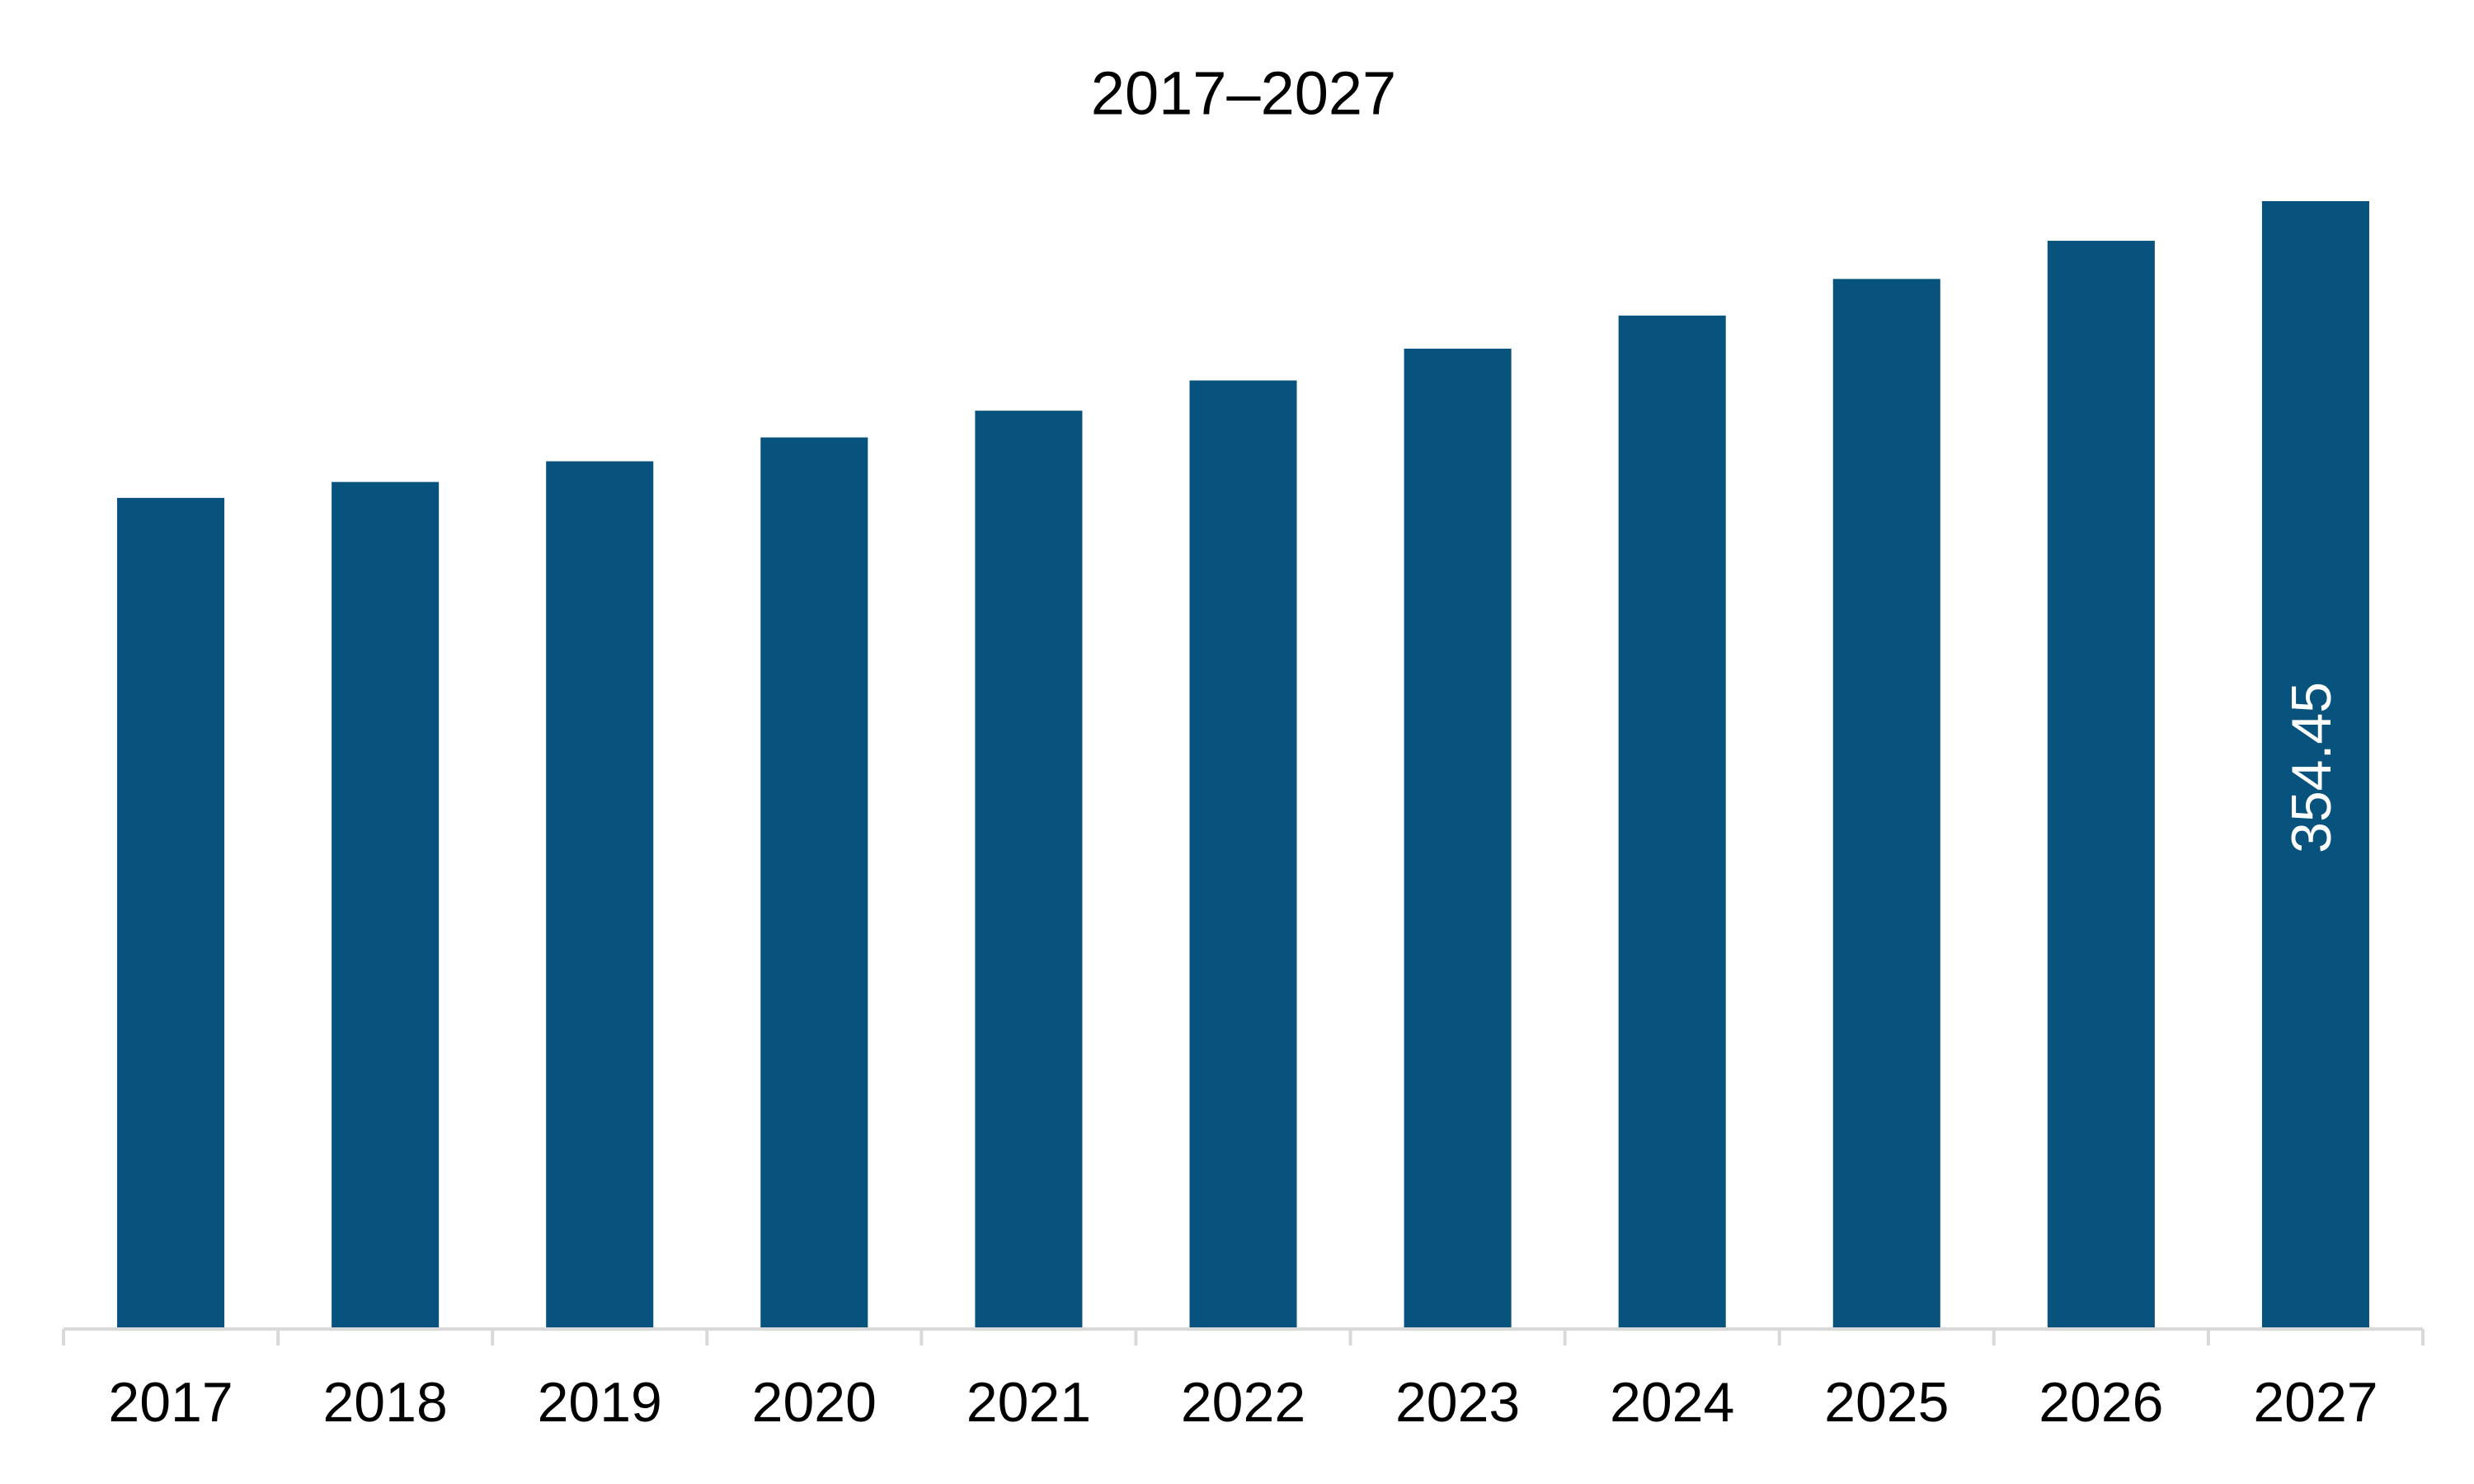  Describe the element at coordinates (1457, 1402) in the screenshot. I see `x-tick-label: 2023` at that location.